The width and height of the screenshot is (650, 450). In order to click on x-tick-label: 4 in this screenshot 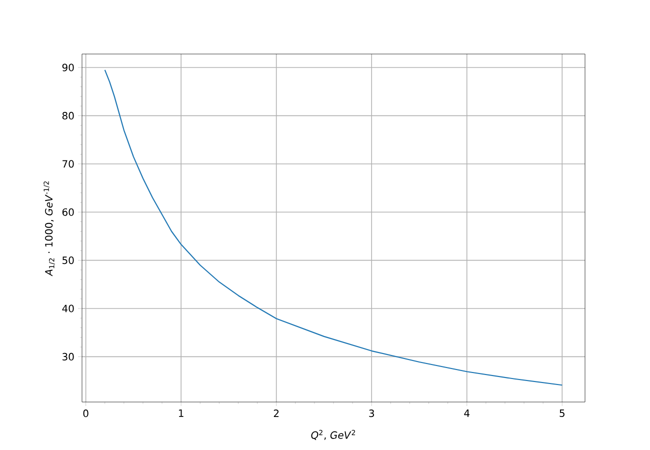, I will do `click(467, 413)`.